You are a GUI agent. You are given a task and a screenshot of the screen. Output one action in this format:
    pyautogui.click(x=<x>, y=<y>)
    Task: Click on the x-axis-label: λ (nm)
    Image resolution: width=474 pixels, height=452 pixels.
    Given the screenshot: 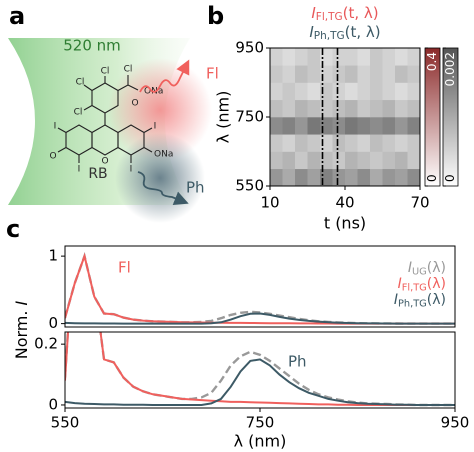 What is the action you would take?
    pyautogui.click(x=260, y=441)
    